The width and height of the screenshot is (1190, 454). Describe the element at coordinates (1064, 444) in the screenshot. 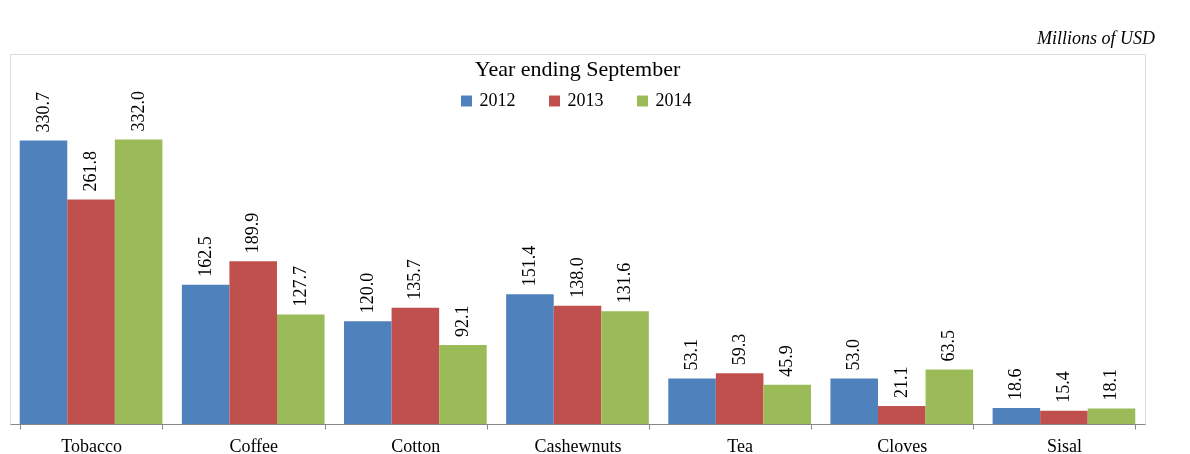

I see `x-tick-label: Sisal` at that location.